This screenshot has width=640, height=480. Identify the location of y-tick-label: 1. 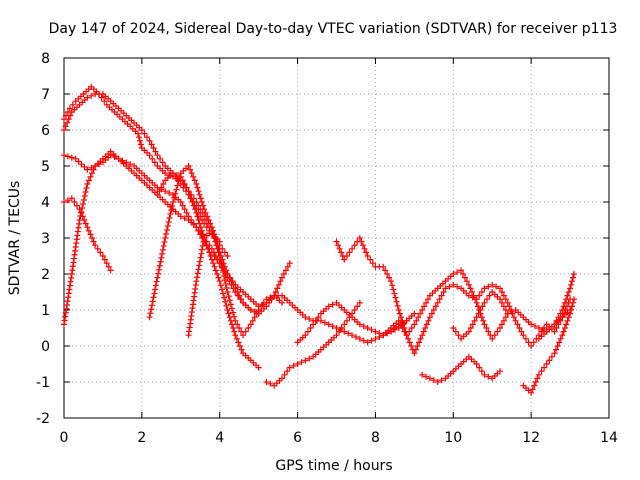
(45, 311).